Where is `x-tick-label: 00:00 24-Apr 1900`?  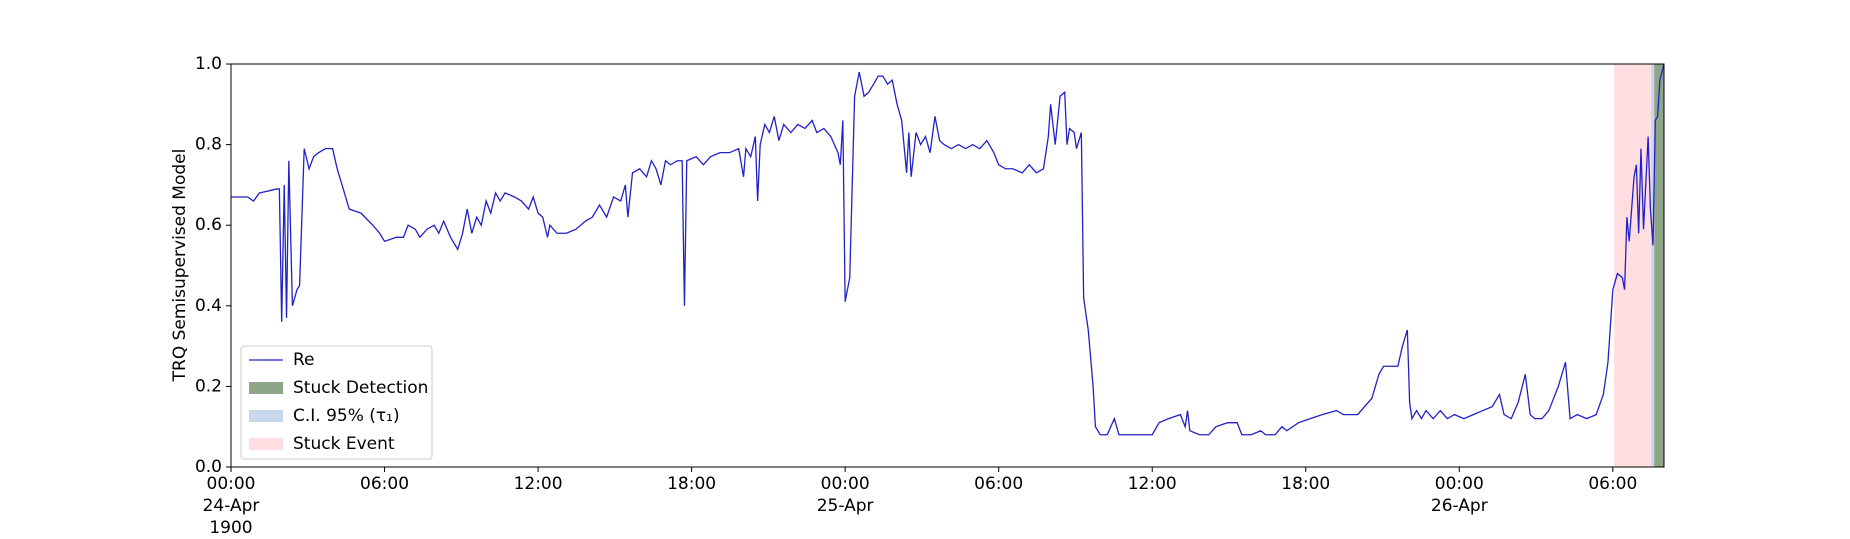
x-tick-label: 00:00 24-Apr 1900 is located at coordinates (231, 506).